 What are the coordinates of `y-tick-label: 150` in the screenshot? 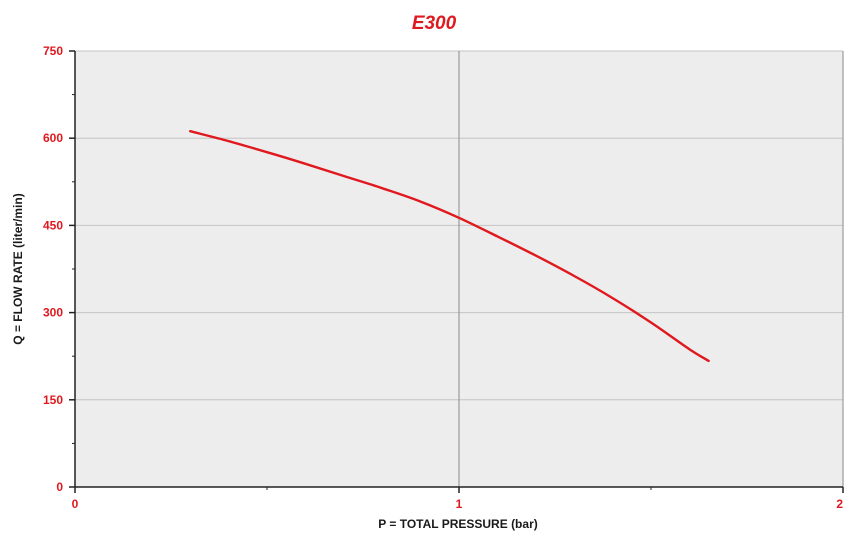 It's located at (53, 400).